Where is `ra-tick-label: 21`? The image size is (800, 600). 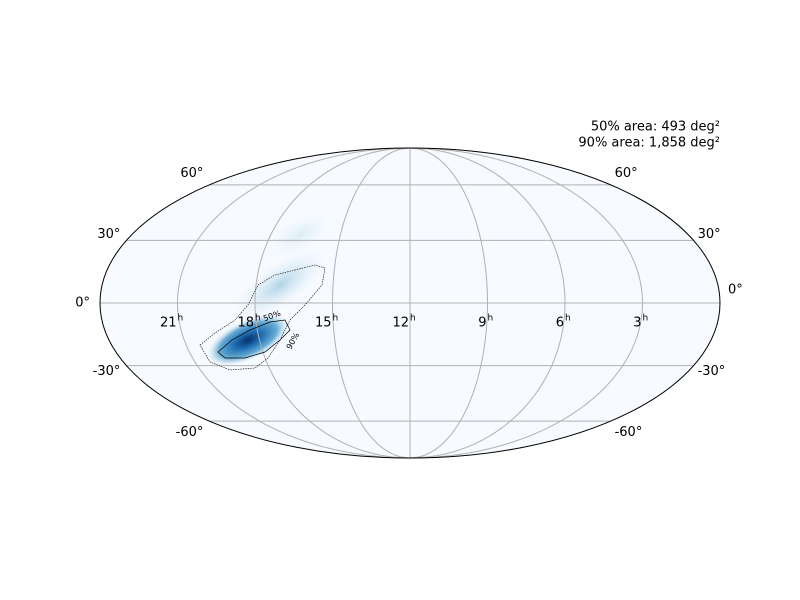 ra-tick-label: 21 is located at coordinates (168, 323).